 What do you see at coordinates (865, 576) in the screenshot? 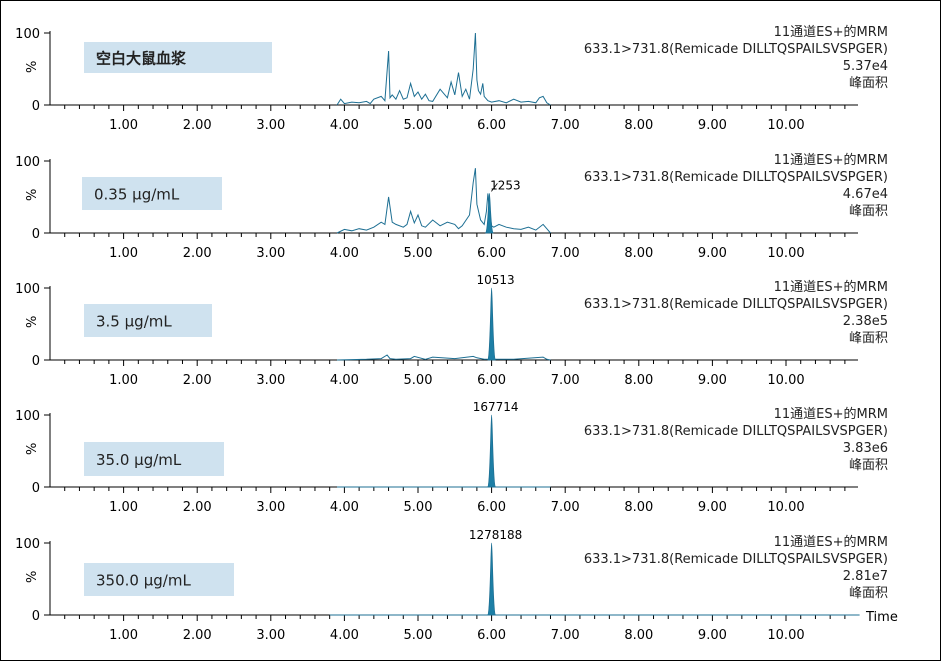
I see `trace-intensity: 2.81e7` at bounding box center [865, 576].